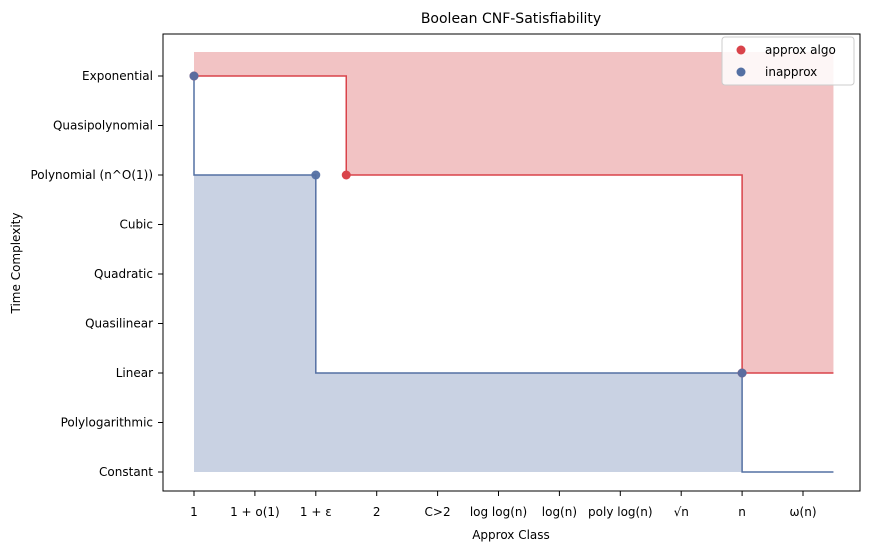  What do you see at coordinates (136, 225) in the screenshot?
I see `y-tick-label: Cubic` at bounding box center [136, 225].